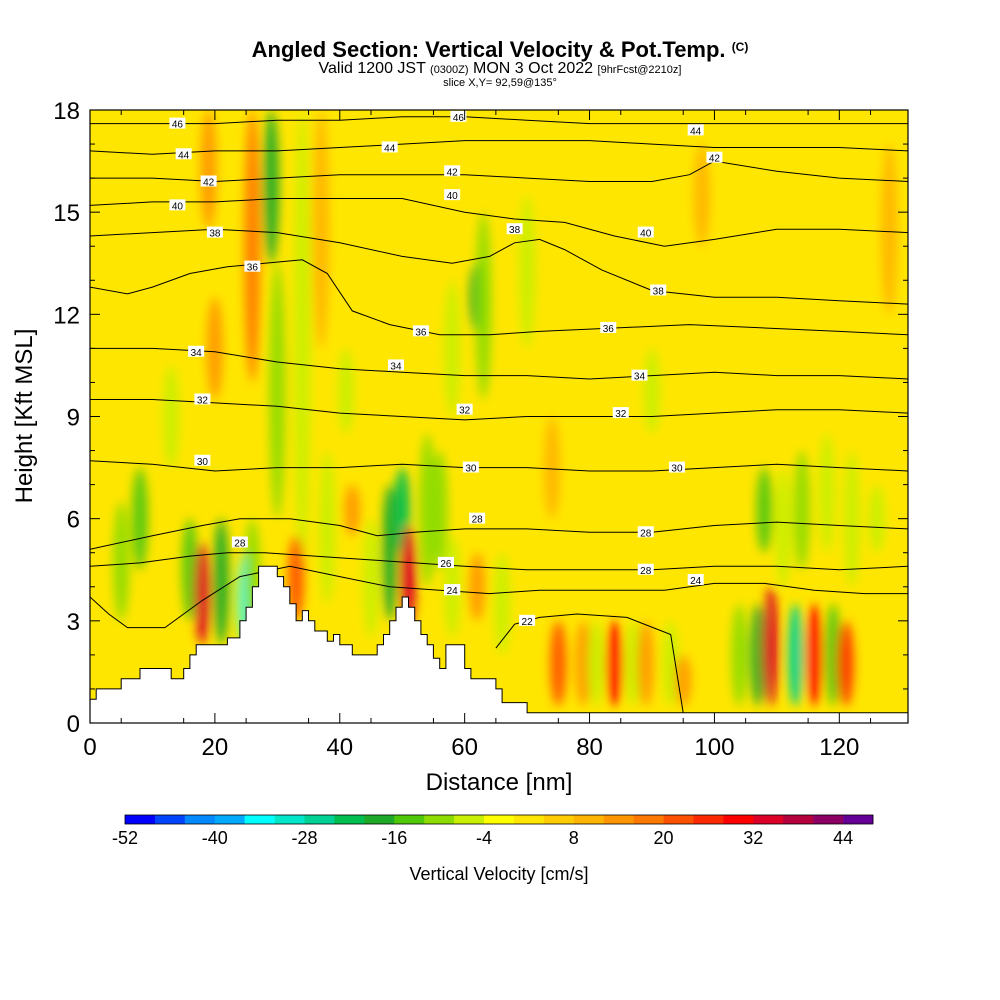  Describe the element at coordinates (446, 564) in the screenshot. I see `isentrope-label: 26` at that location.